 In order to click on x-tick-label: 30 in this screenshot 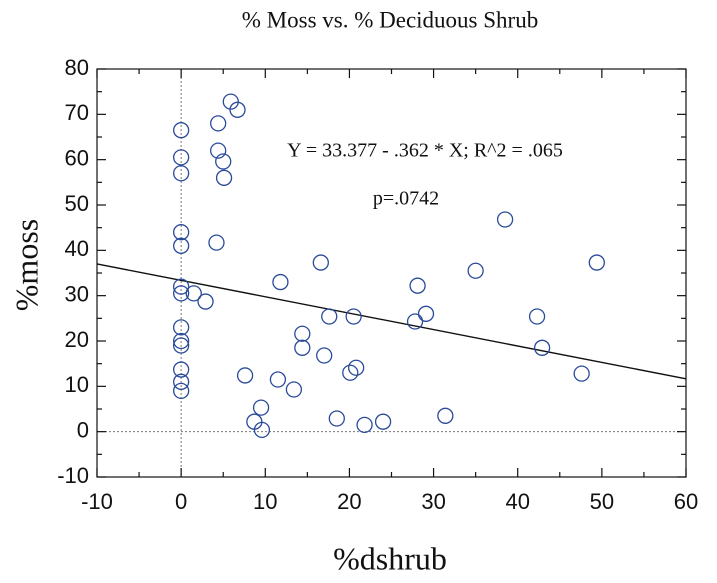, I will do `click(433, 501)`.